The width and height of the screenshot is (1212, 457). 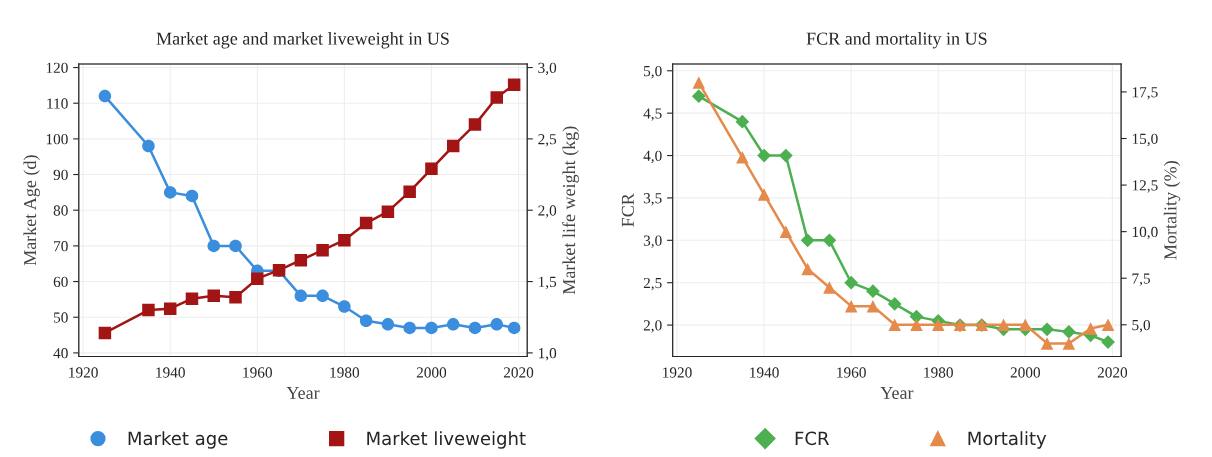 I want to click on y2-tick-label: 15,0, so click(x=1145, y=140).